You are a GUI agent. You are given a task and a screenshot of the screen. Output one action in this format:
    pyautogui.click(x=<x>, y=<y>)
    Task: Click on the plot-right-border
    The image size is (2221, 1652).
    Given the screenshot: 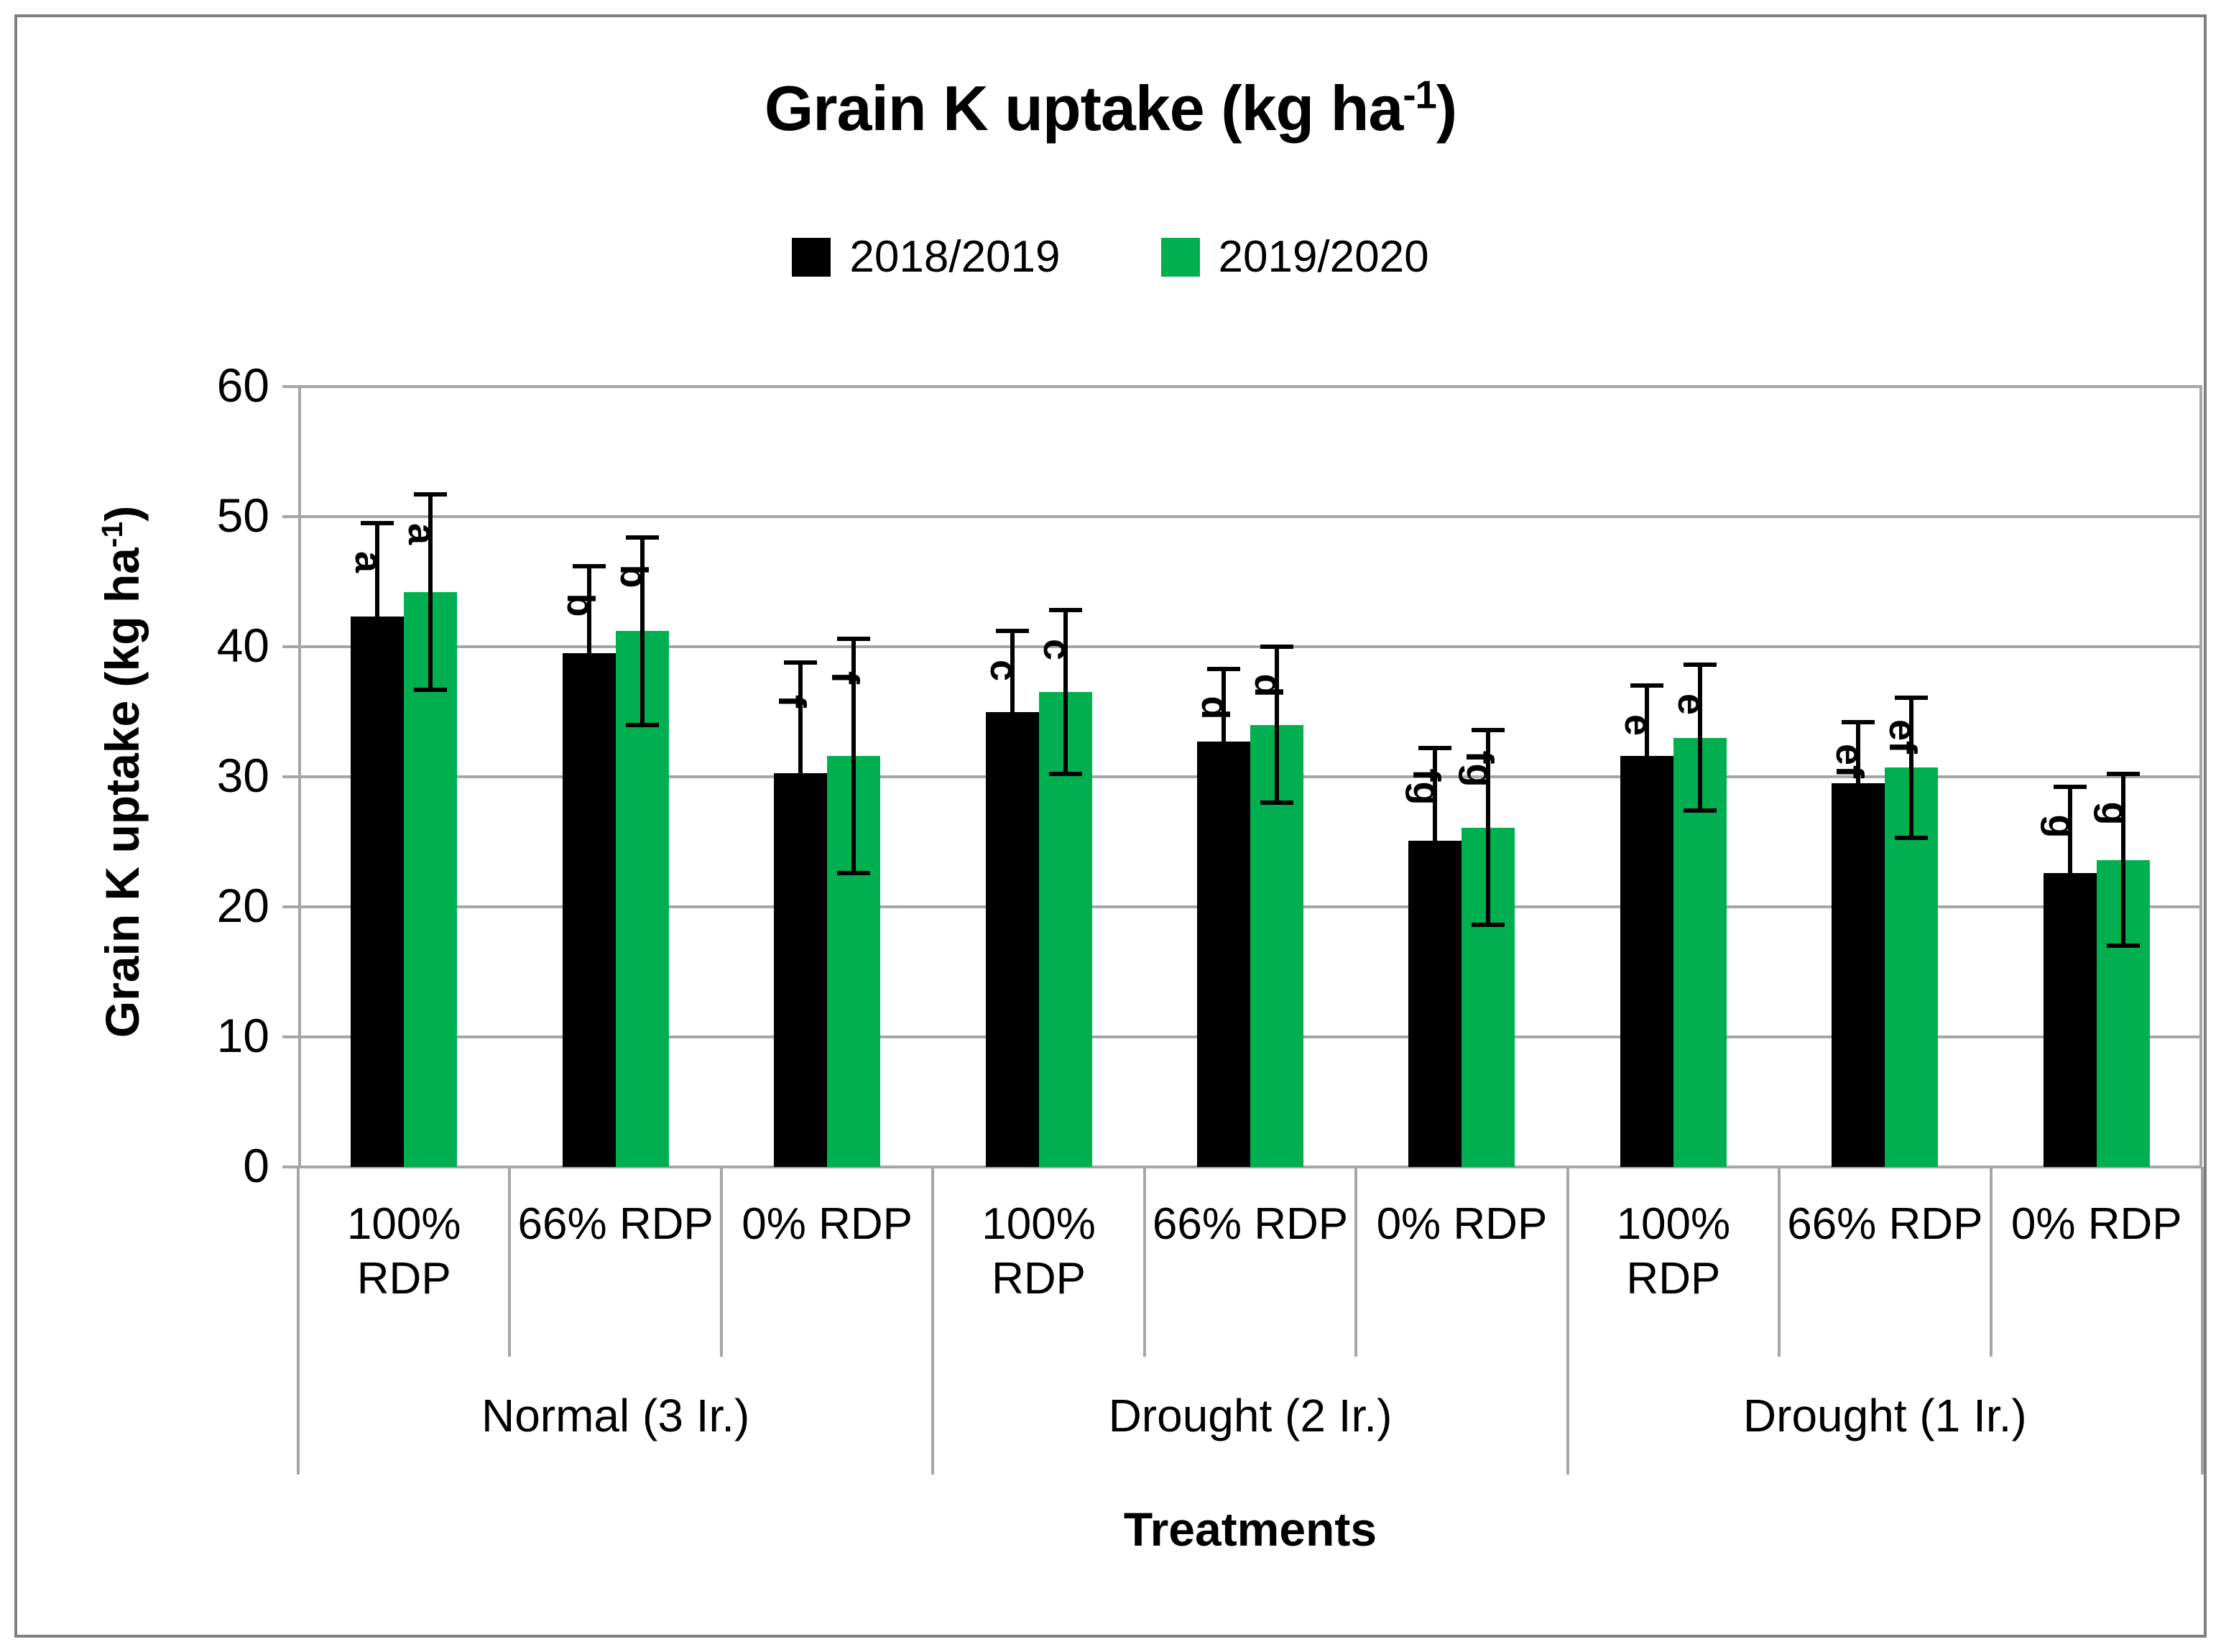 What is the action you would take?
    pyautogui.click(x=2200, y=777)
    